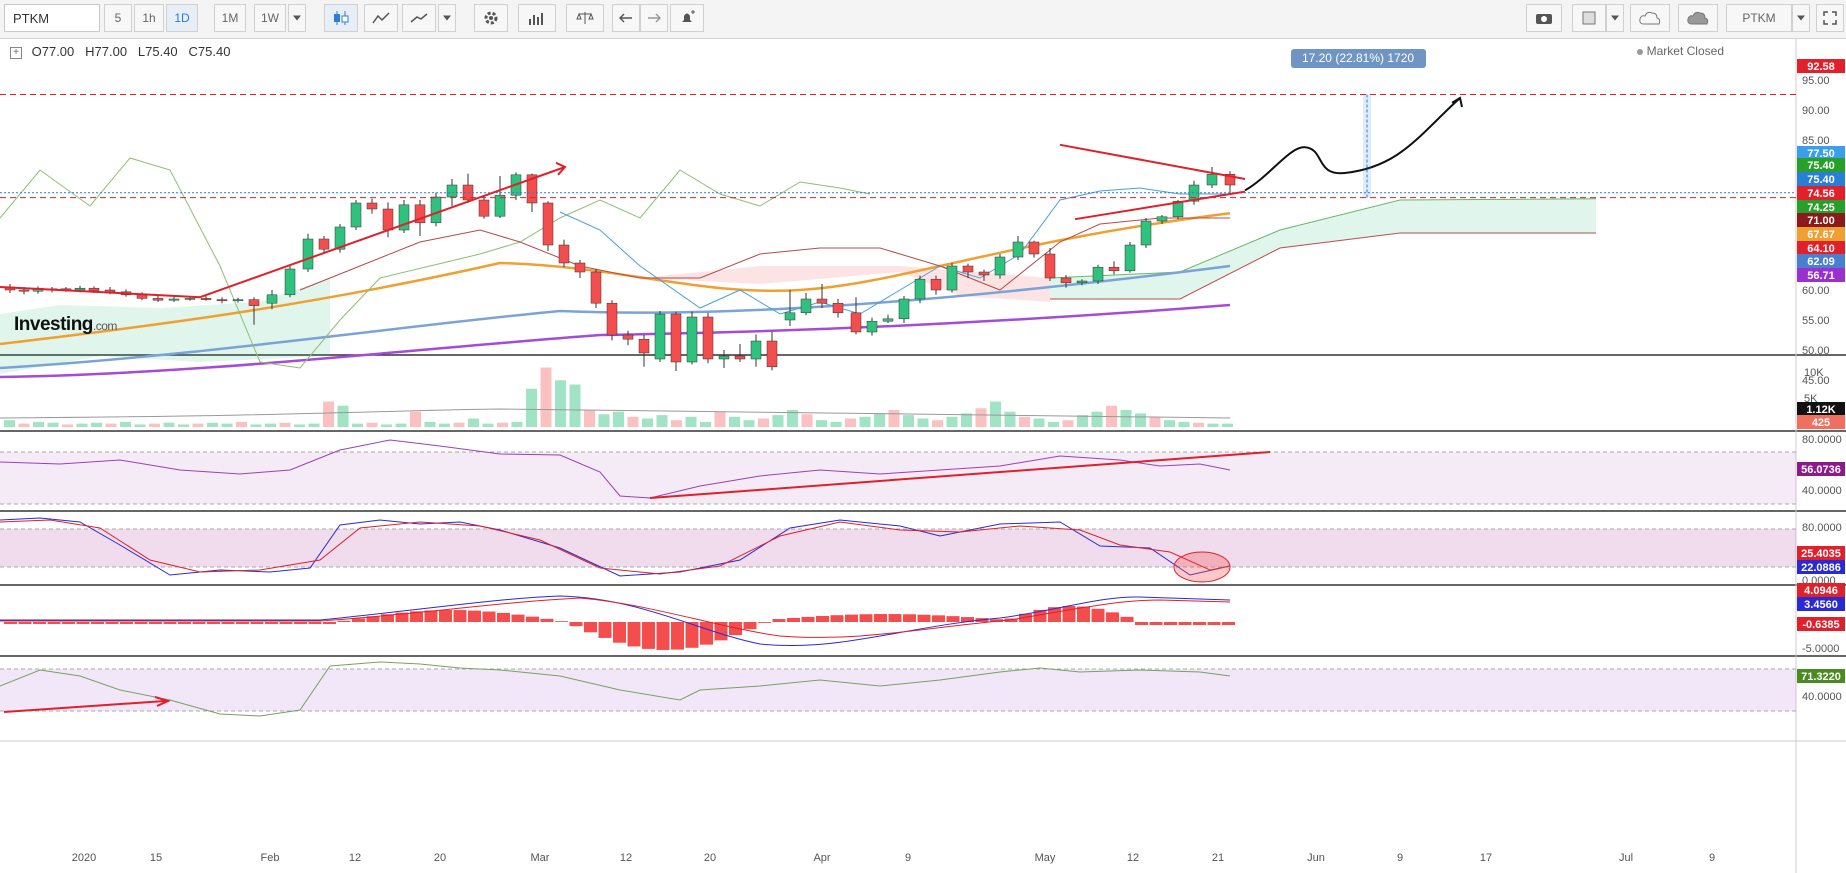 This screenshot has height=873, width=1846. I want to click on symbol-input: PTKM, so click(52, 18).